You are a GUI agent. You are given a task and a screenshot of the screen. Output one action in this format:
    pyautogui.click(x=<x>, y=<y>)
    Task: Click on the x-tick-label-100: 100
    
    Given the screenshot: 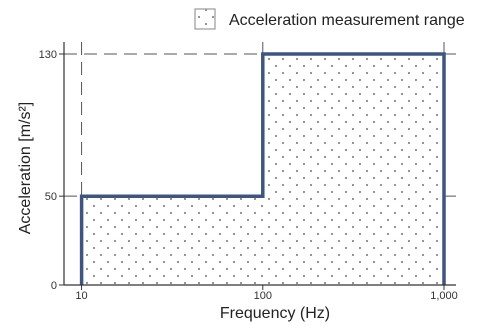 What is the action you would take?
    pyautogui.click(x=263, y=296)
    